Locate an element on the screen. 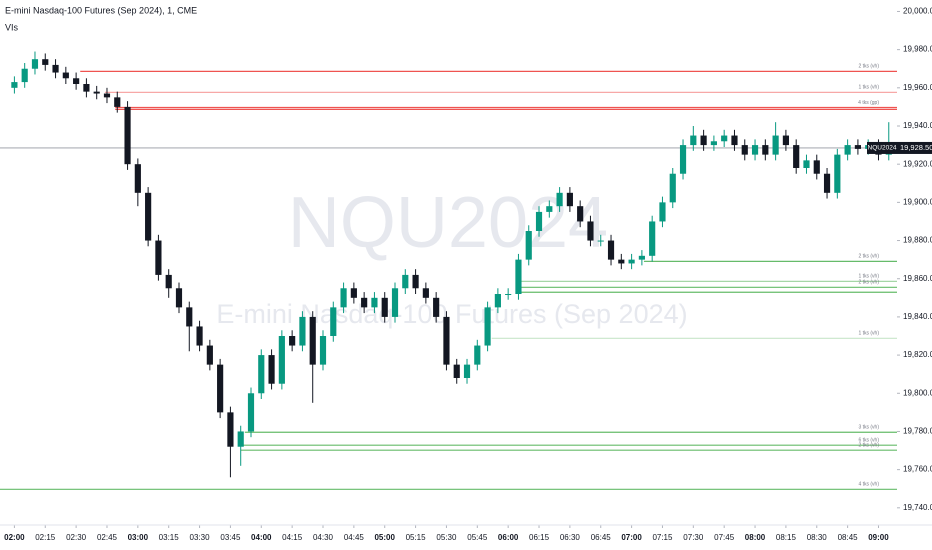 The height and width of the screenshot is (550, 932). x-tick-label: 03:00 is located at coordinates (138, 537).